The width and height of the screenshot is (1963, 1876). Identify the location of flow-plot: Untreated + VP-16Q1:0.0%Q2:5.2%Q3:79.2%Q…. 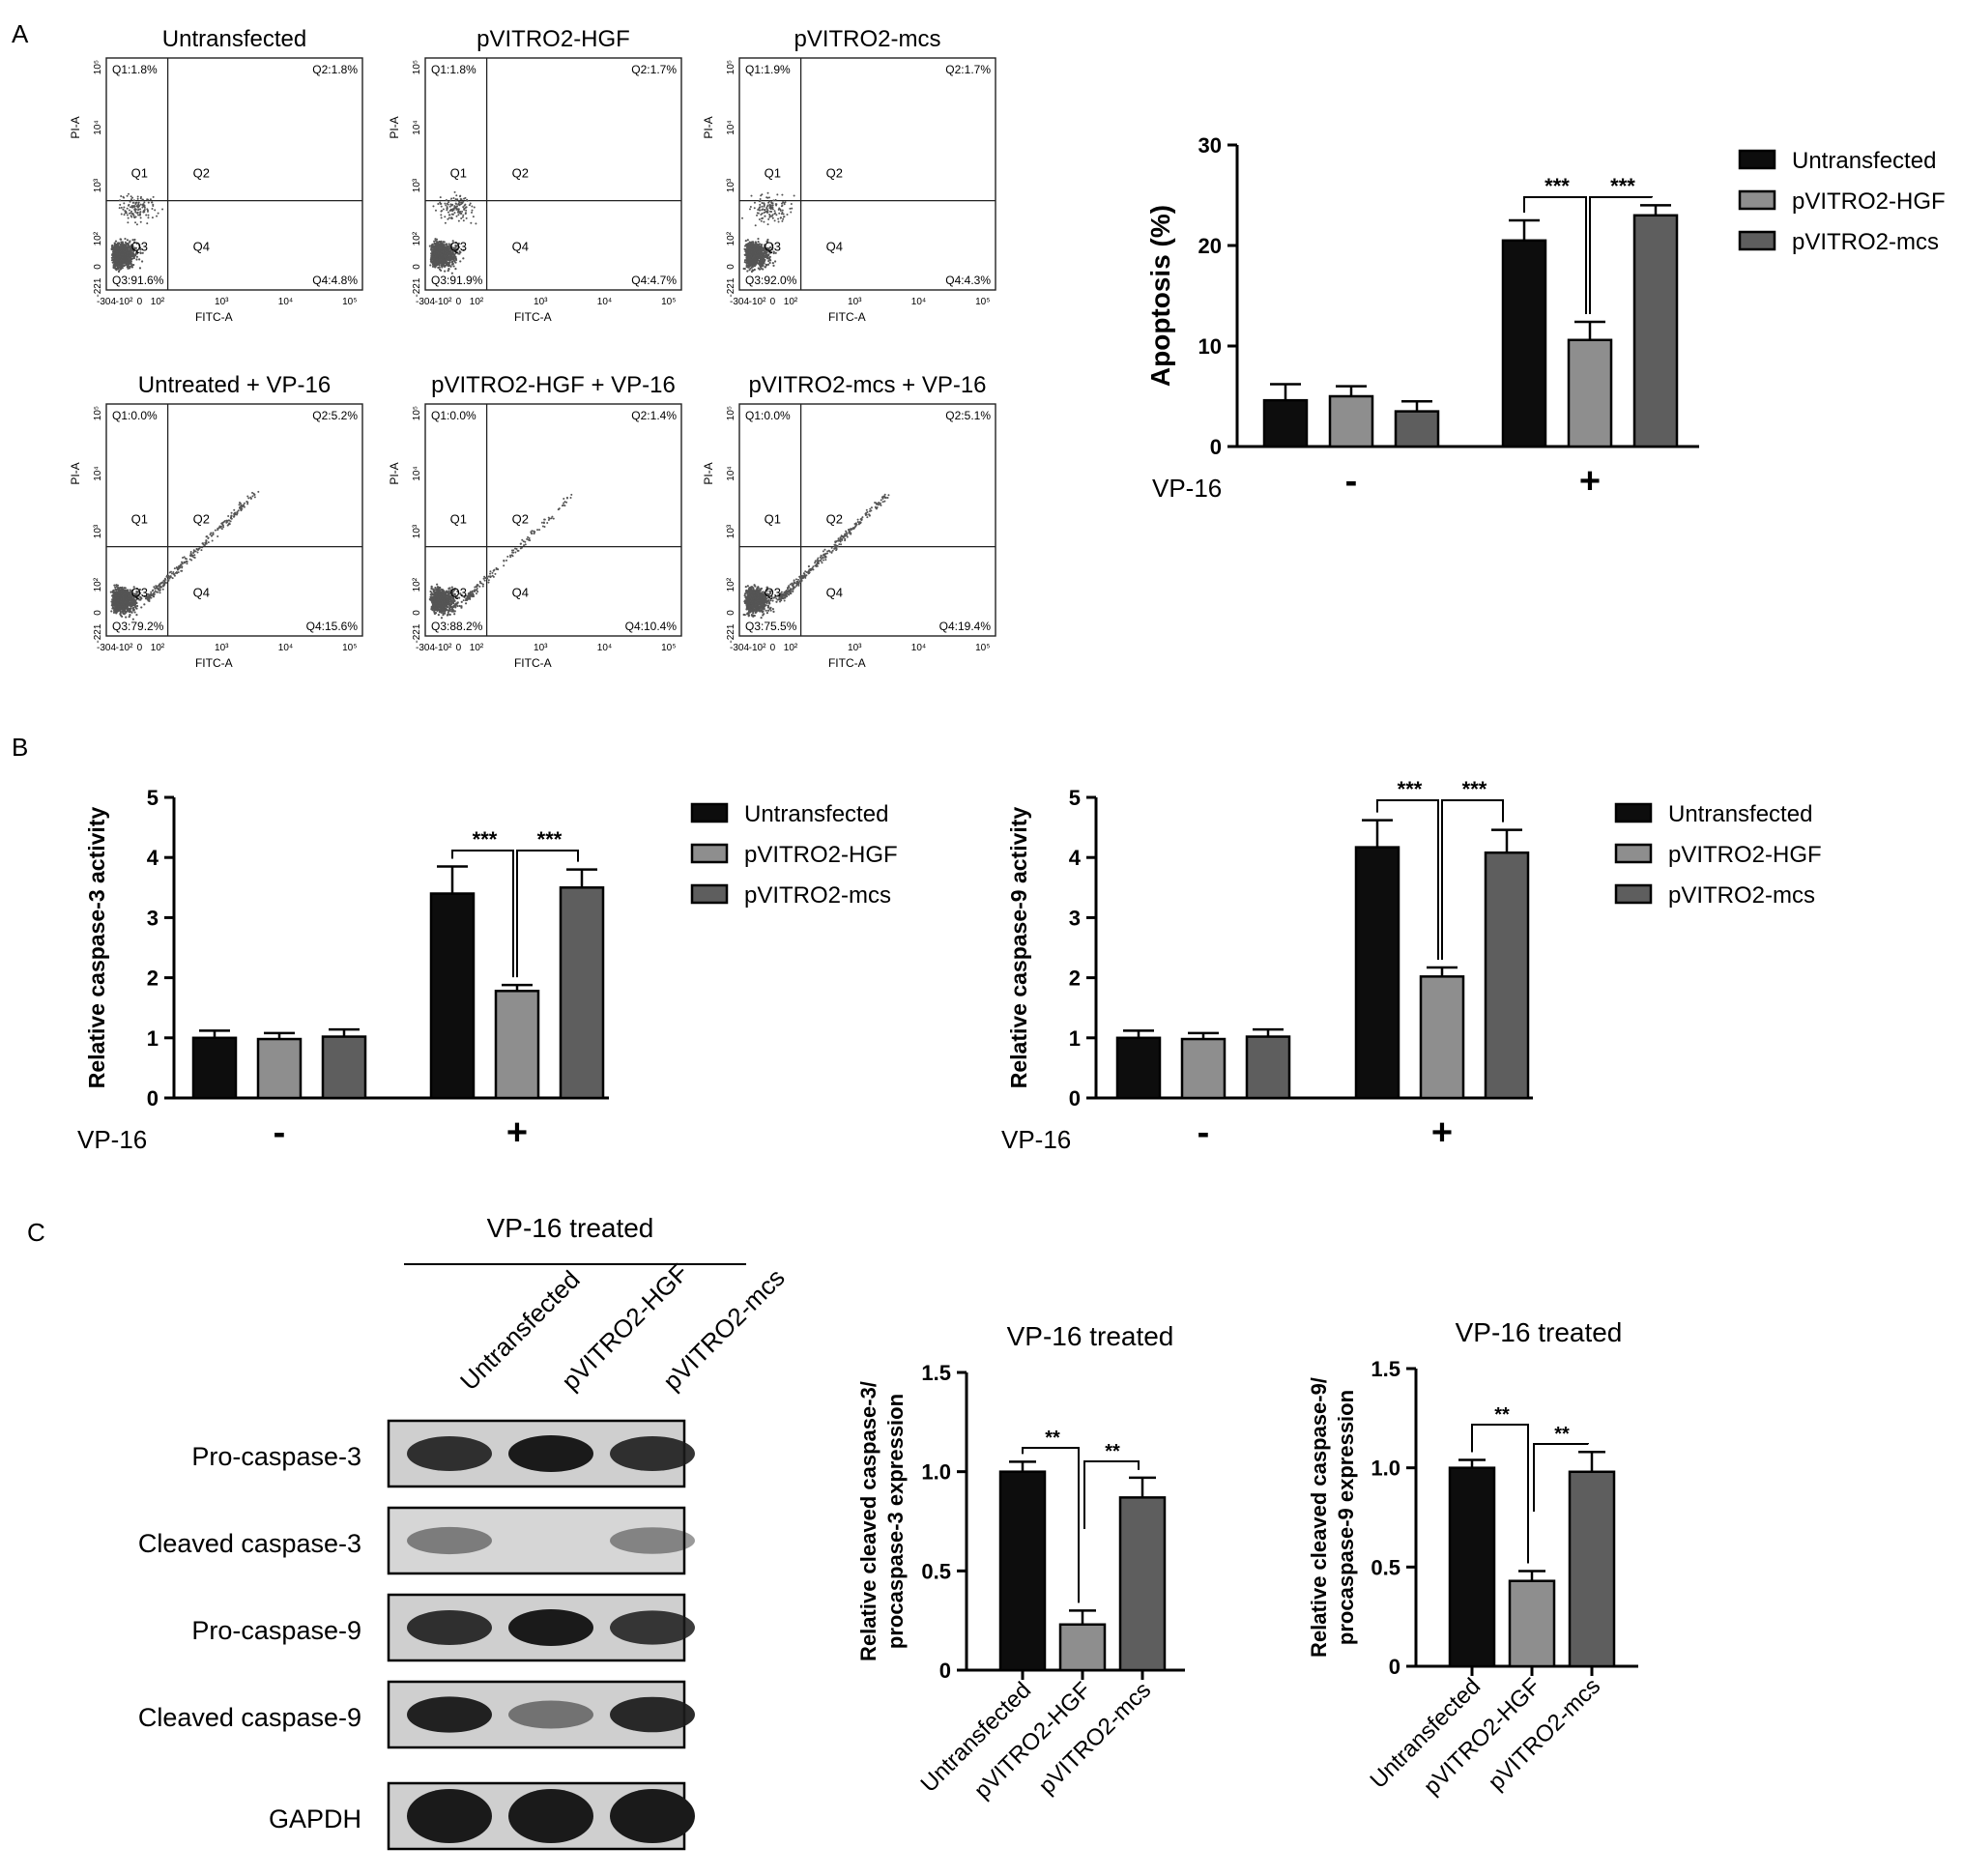
(215, 521).